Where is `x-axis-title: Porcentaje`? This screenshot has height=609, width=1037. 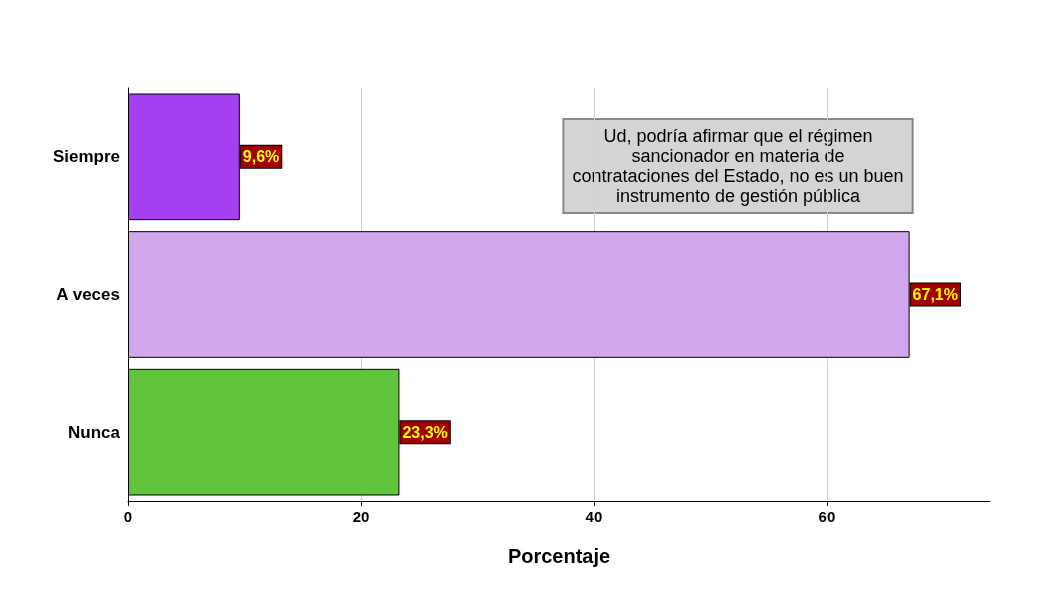 x-axis-title: Porcentaje is located at coordinates (559, 556).